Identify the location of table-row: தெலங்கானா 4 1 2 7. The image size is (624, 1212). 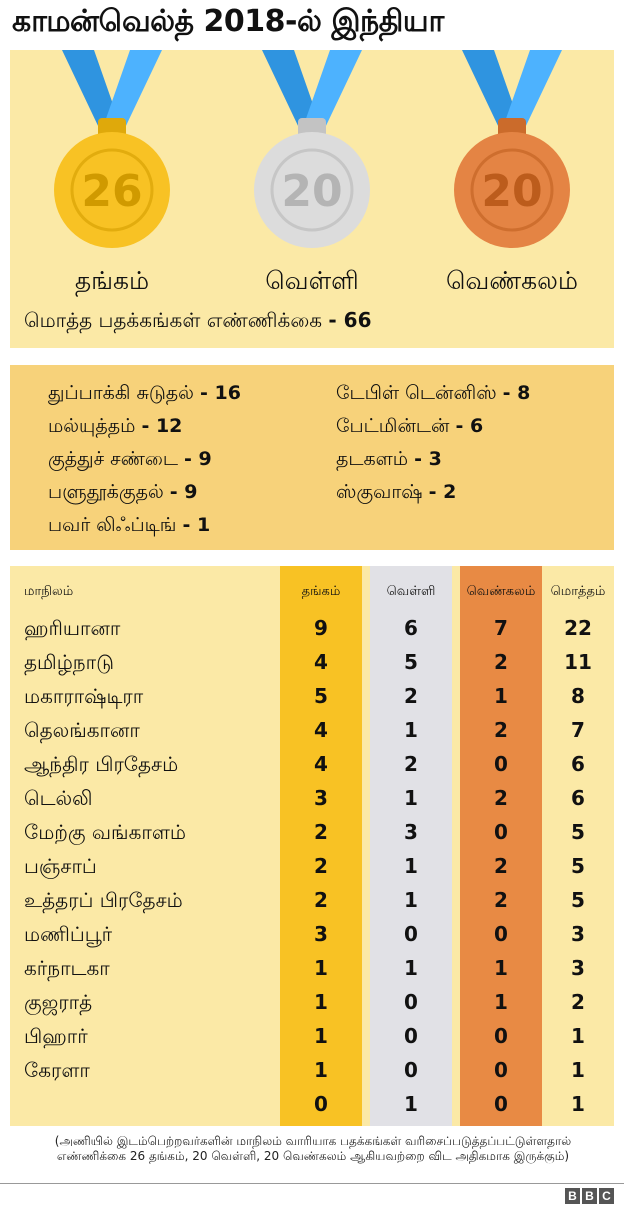
(312, 731).